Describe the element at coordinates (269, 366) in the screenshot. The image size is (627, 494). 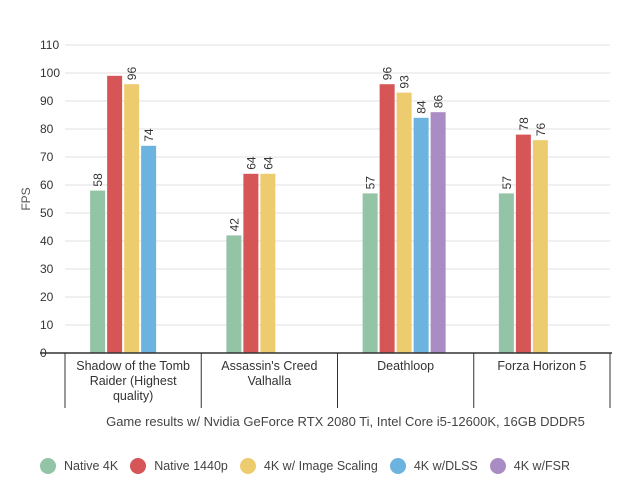
I see `x-tick-label: Assassin's Creed` at that location.